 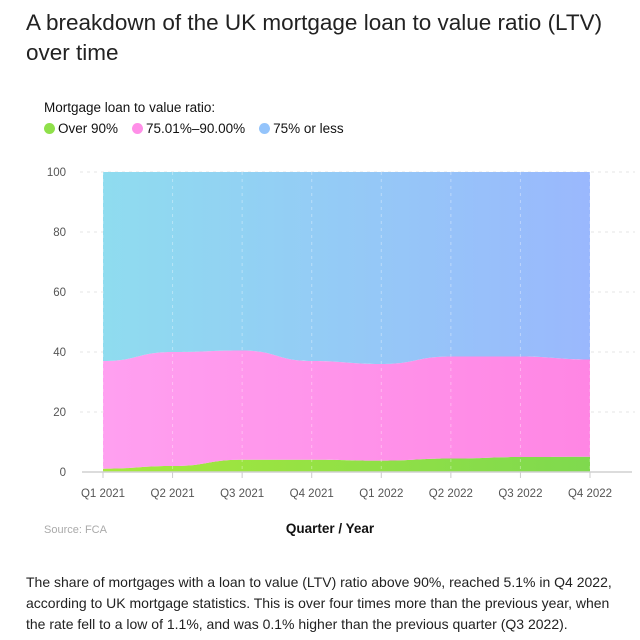 I want to click on y-tick-label: 20, so click(x=59, y=413).